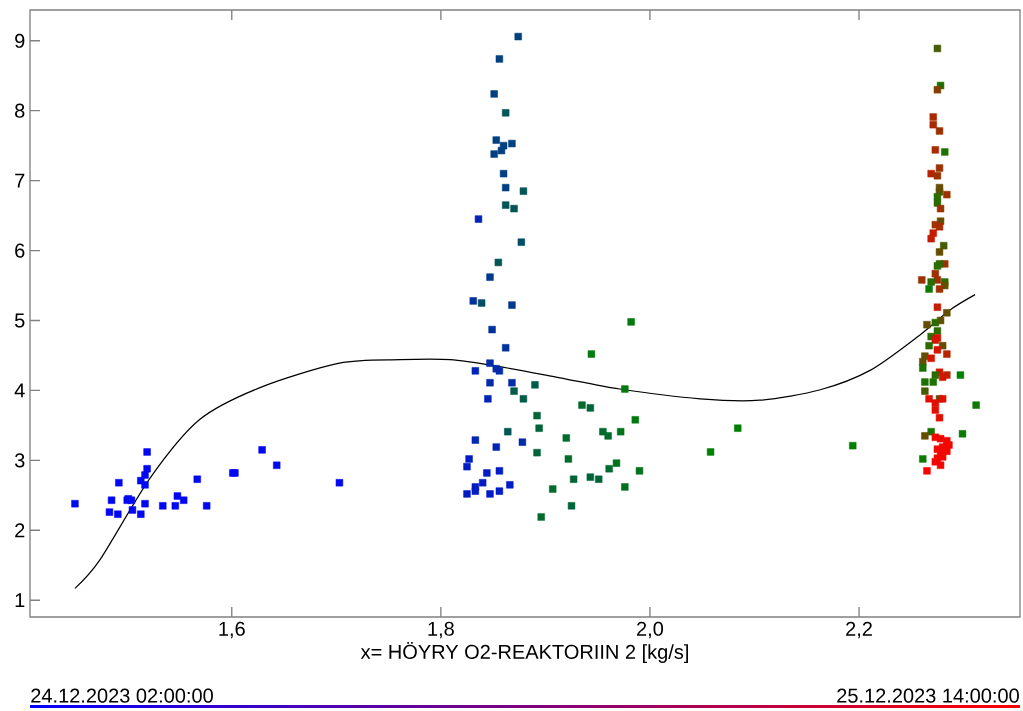 This screenshot has height=711, width=1023. Describe the element at coordinates (19, 390) in the screenshot. I see `y-tick-label: 4` at that location.